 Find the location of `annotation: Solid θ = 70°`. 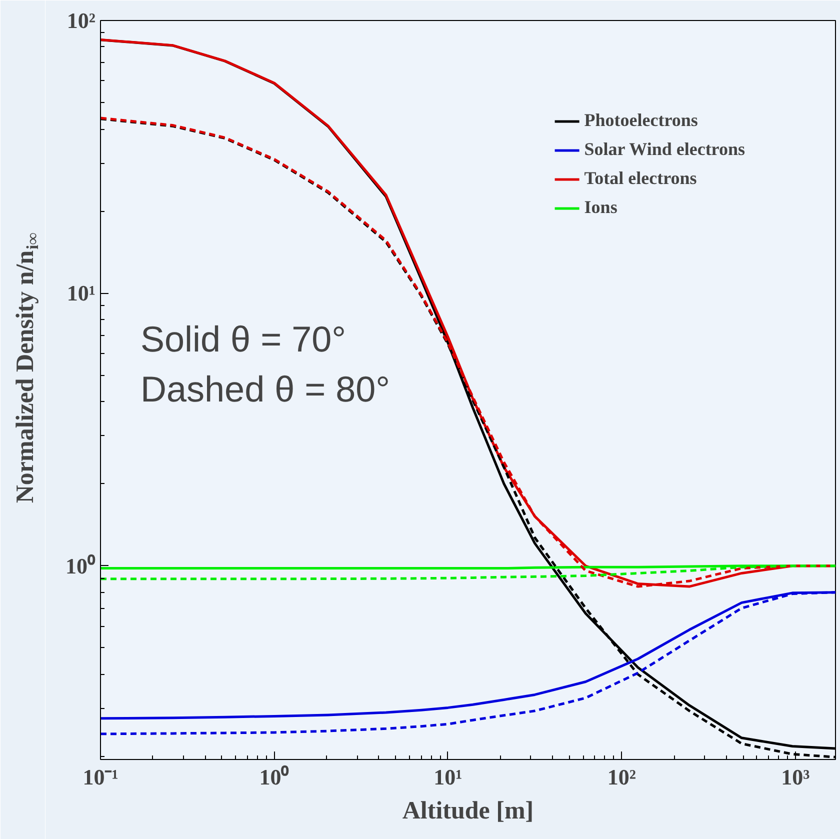

annotation: Solid θ = 70° is located at coordinates (243, 339).